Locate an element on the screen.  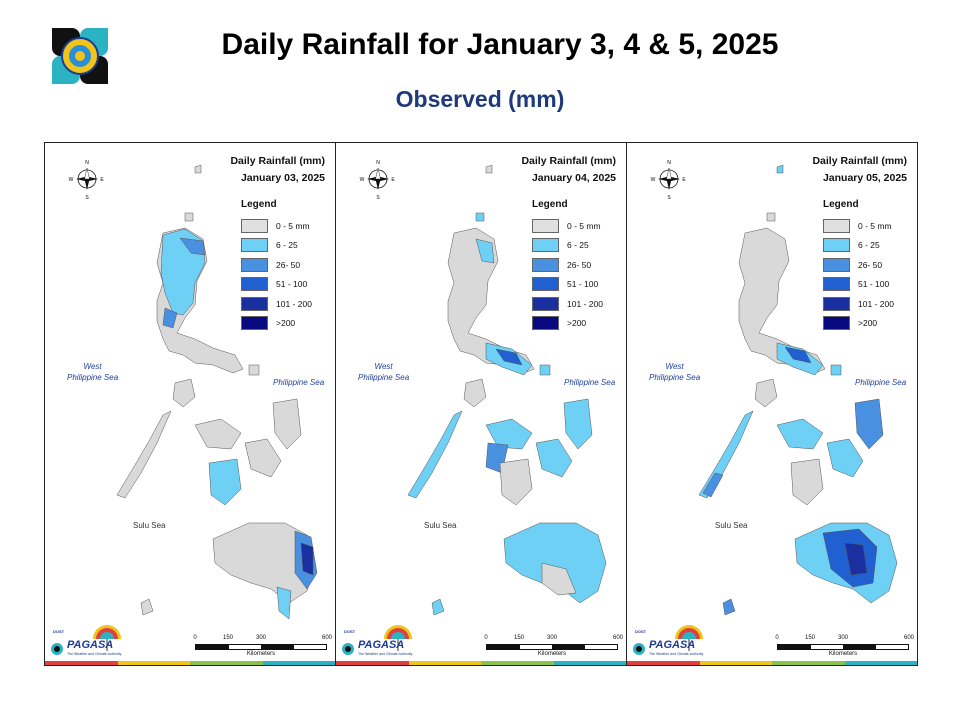
panel-title: Daily Rainfall (mm) January 04, 2025 is located at coordinates (568, 169).